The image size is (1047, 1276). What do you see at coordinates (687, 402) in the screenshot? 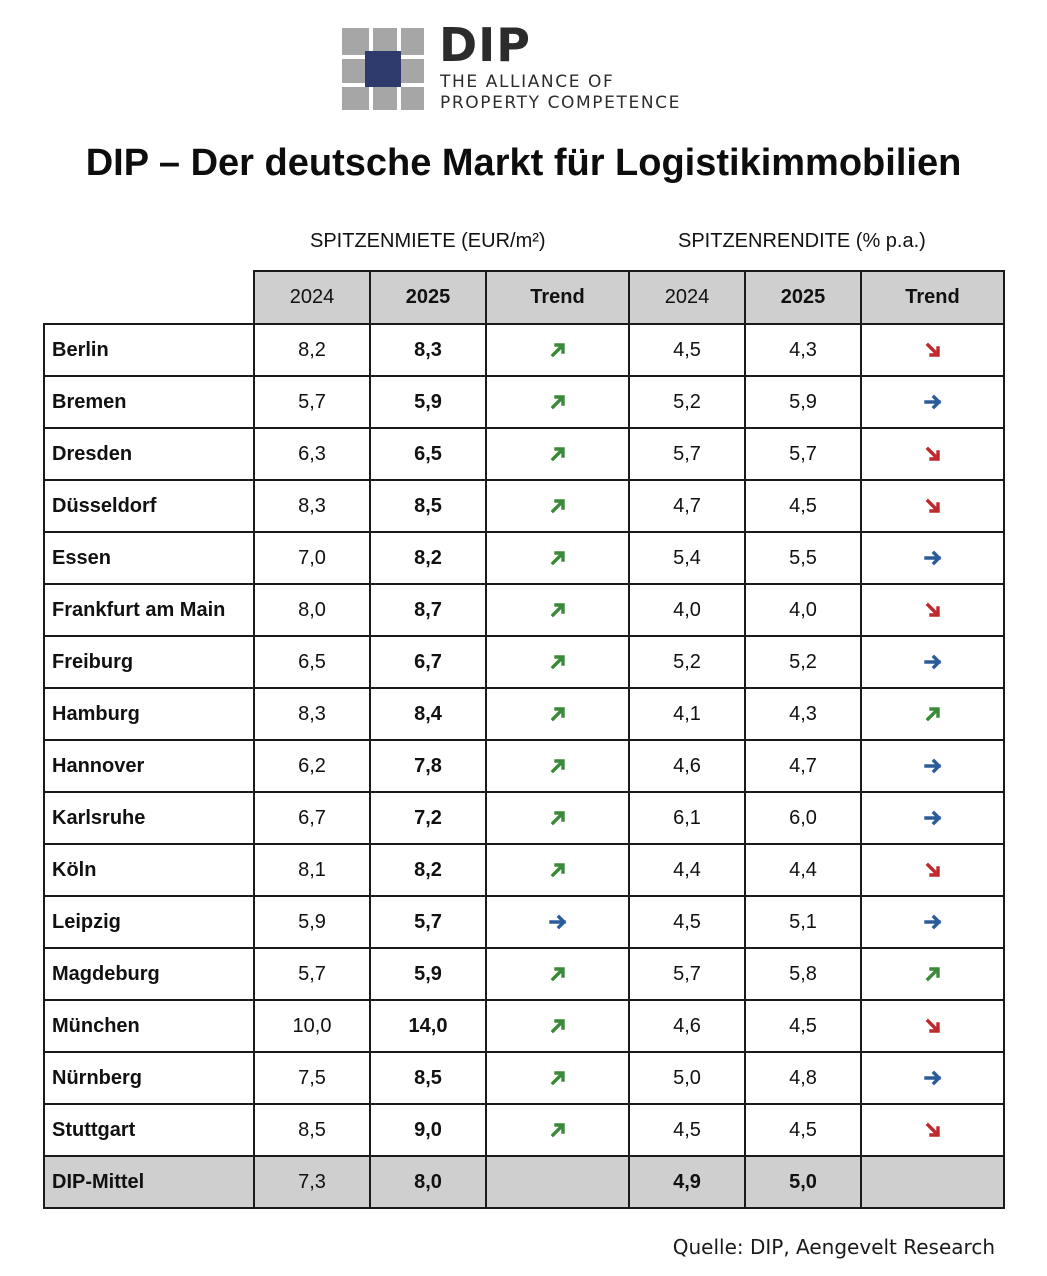
I see `yield-2024-cell: 5,2` at bounding box center [687, 402].